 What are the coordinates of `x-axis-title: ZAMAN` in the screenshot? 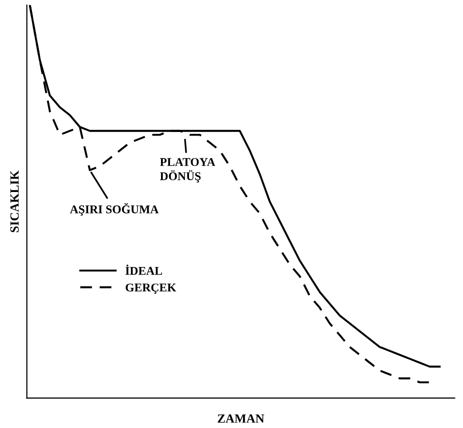 It's located at (241, 418).